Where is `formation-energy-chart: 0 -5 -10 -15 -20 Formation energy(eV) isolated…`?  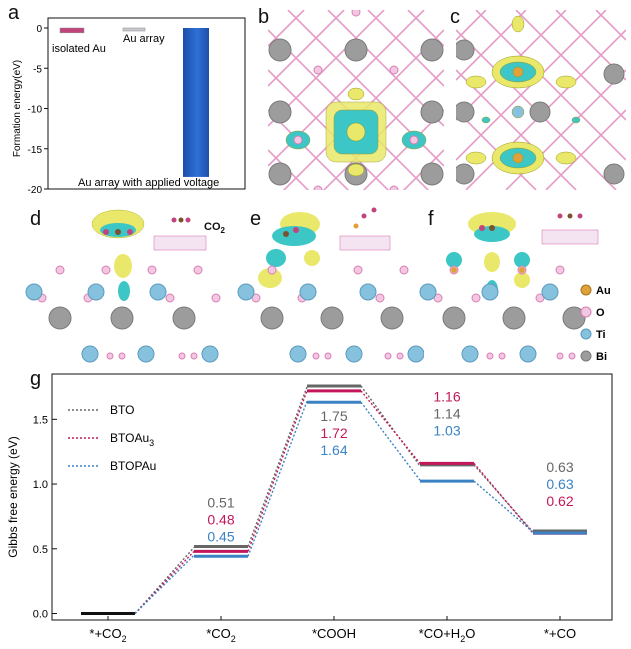
formation-energy-chart: 0 -5 -10 -15 -20 Formation energy(eV) isolated… is located at coordinates (129, 106).